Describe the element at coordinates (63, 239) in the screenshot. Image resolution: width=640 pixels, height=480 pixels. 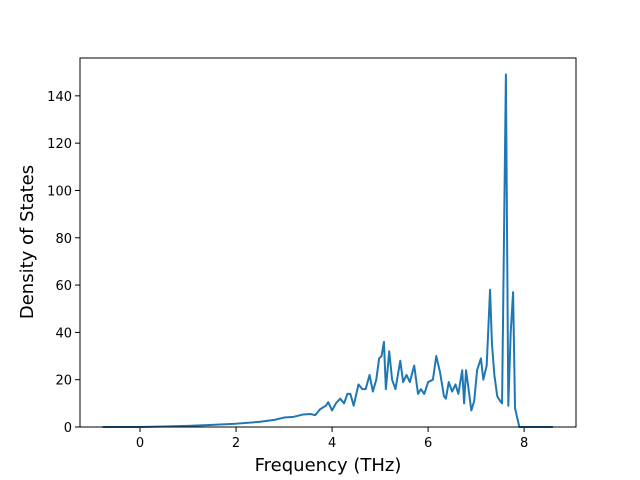
I see `y-tick-label: 80` at that location.